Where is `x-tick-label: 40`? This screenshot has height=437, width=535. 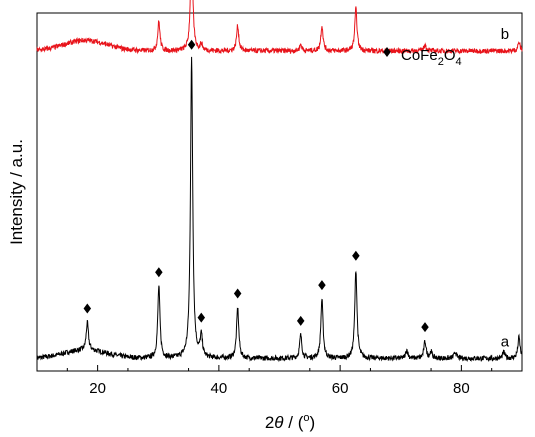 x-tick-label: 40 is located at coordinates (219, 388).